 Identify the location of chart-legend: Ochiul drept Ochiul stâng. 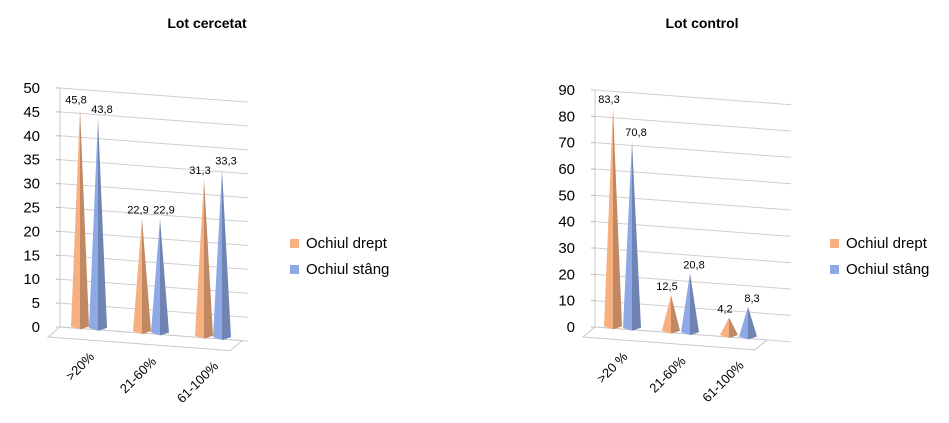
(339, 256).